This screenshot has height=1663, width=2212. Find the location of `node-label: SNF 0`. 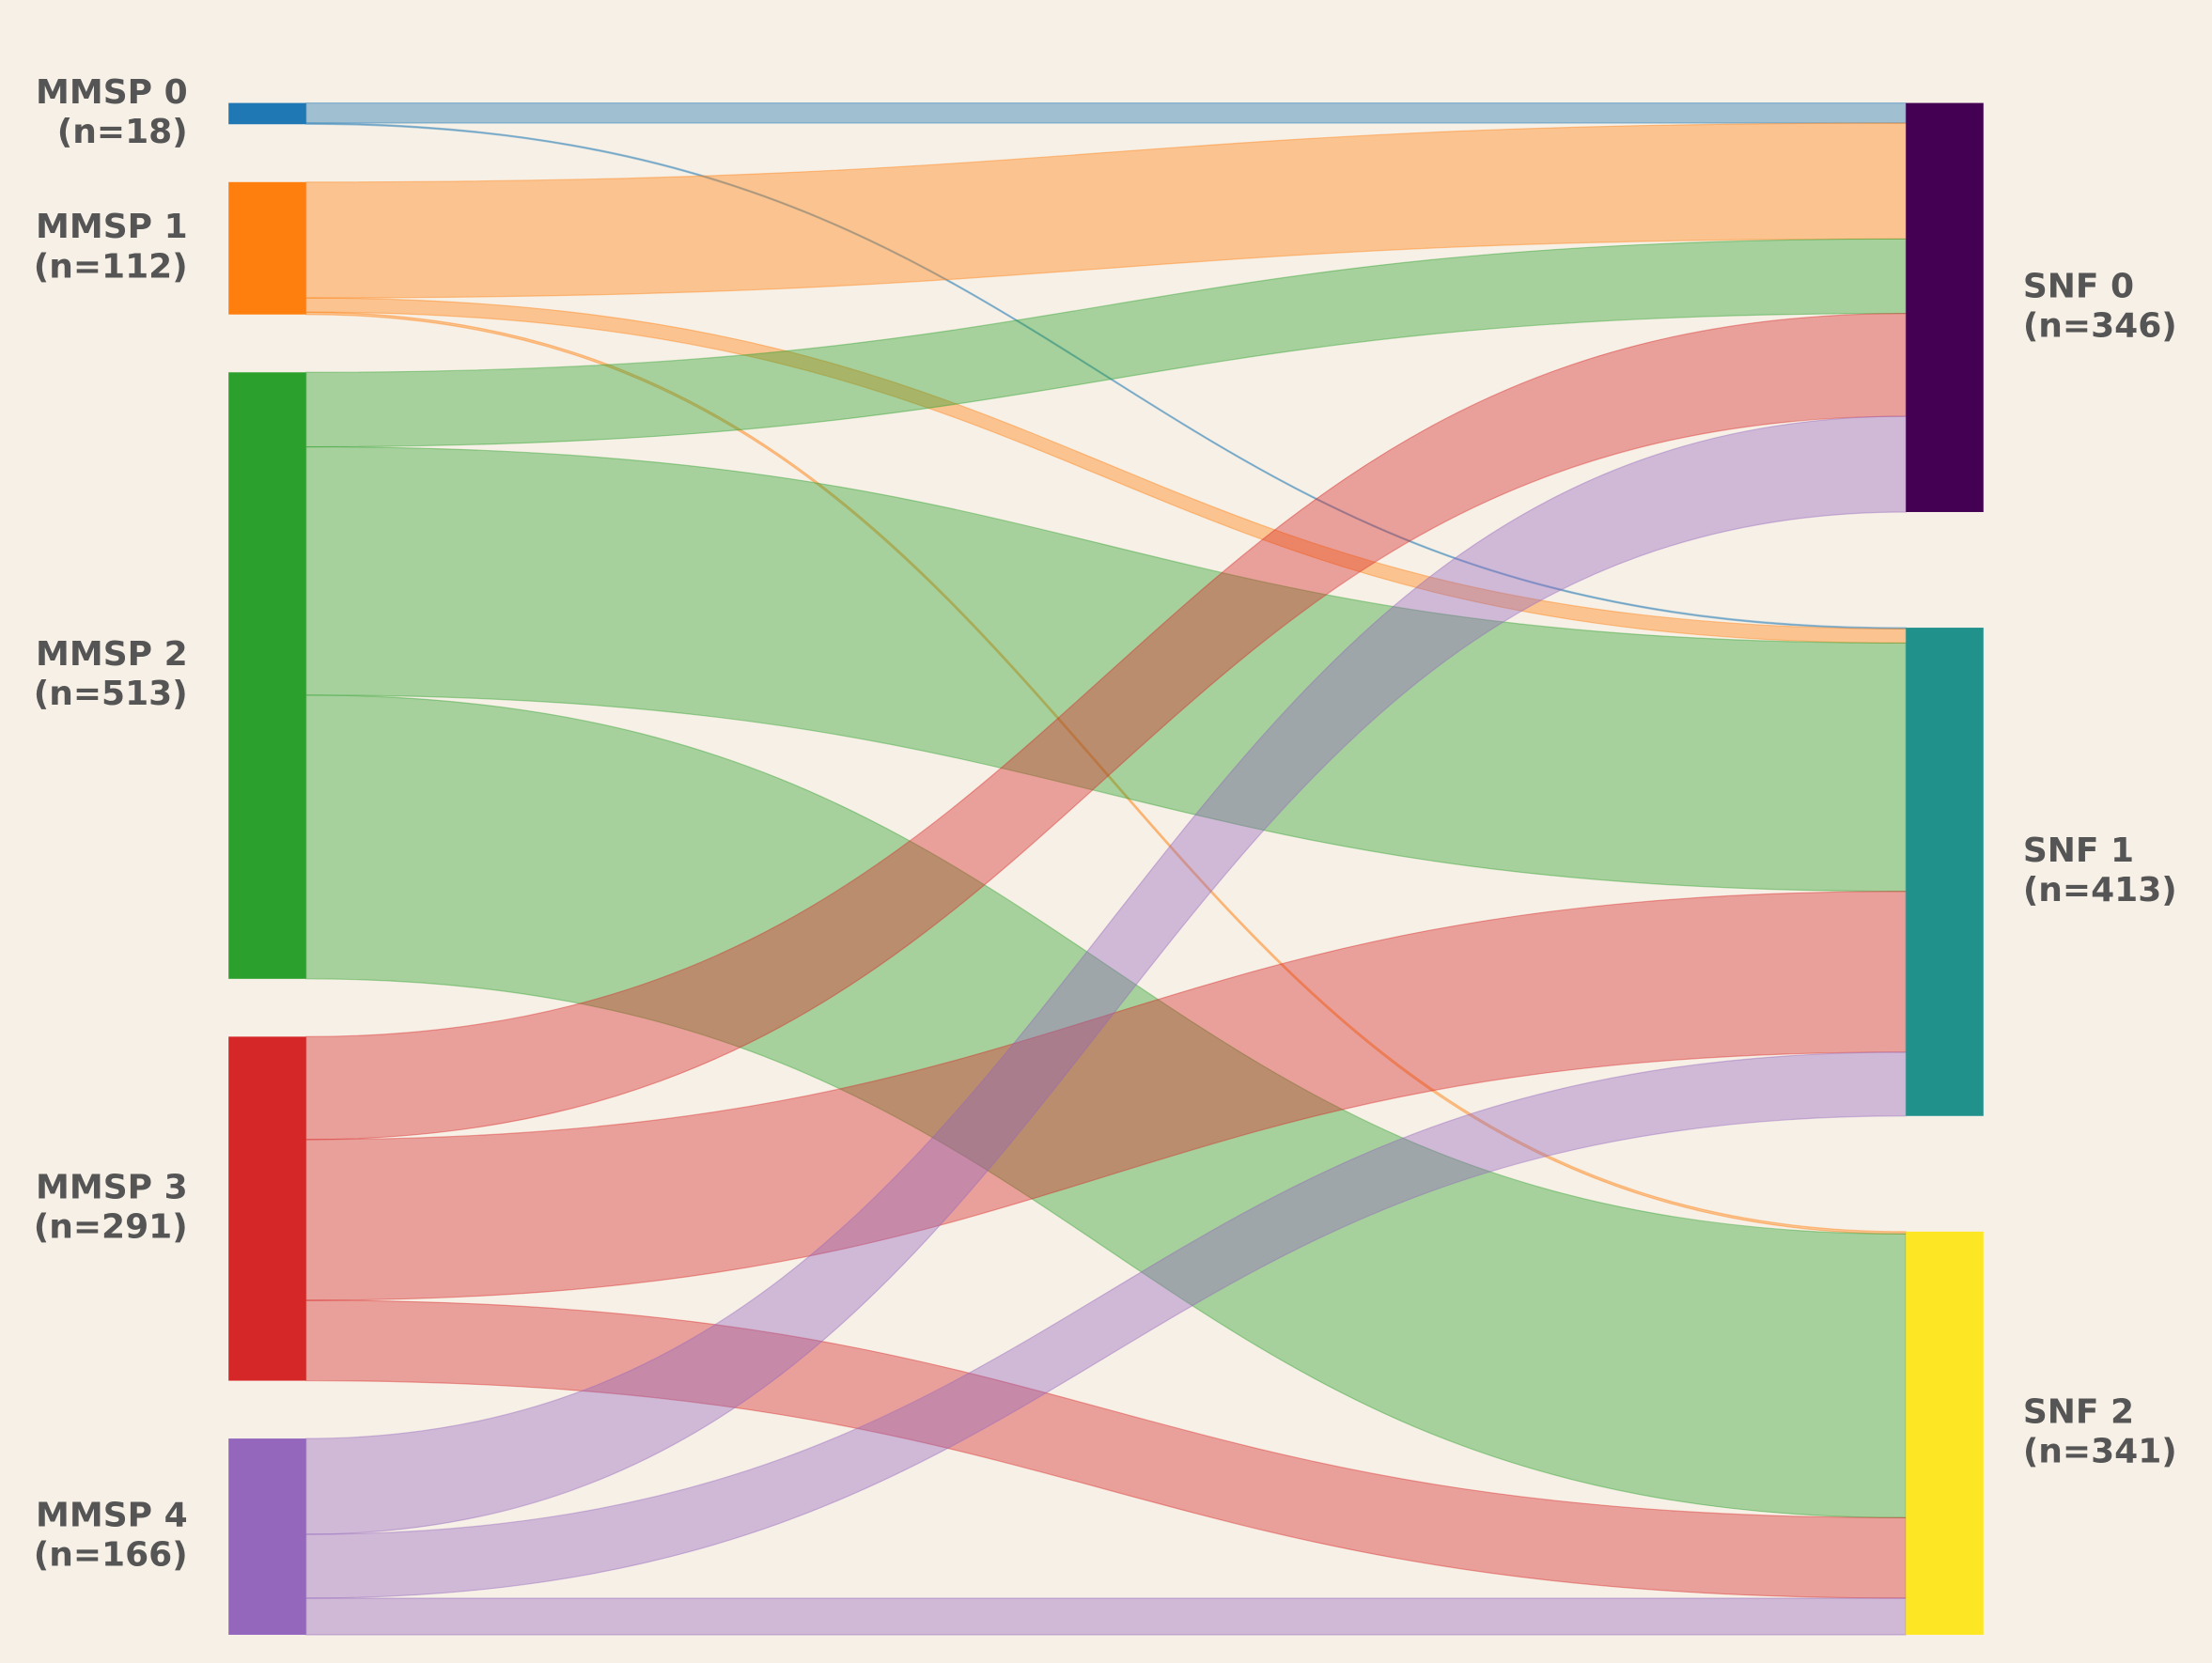

node-label: SNF 0 is located at coordinates (2078, 286).